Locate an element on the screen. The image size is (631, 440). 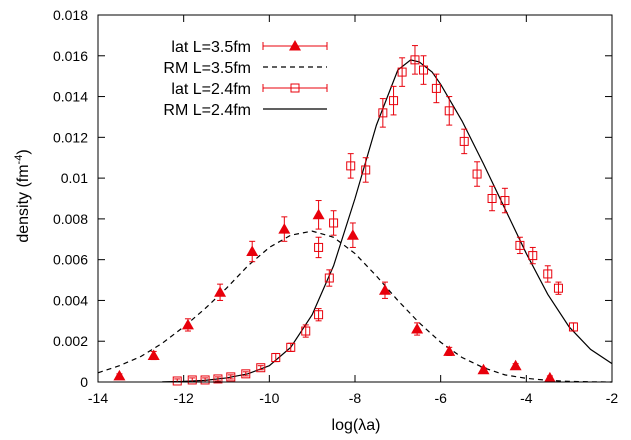
x-tick-label: -4 is located at coordinates (526, 398).